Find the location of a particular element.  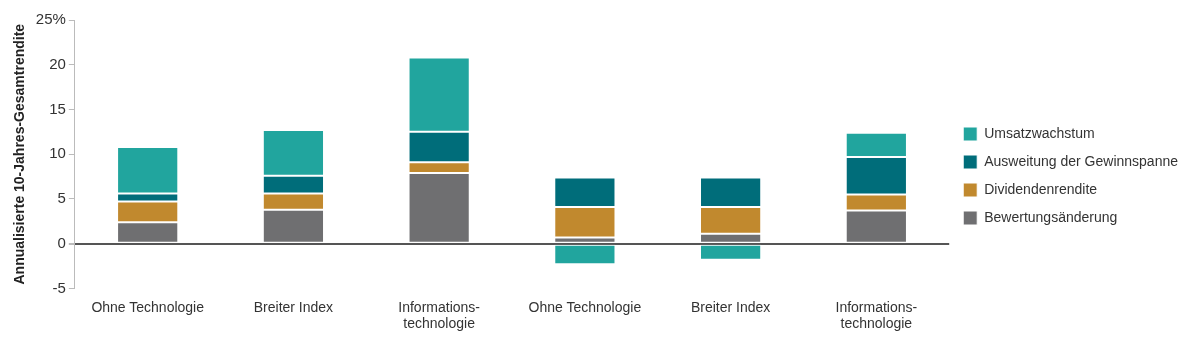

legend-label: Dividendenrendite is located at coordinates (1041, 188).